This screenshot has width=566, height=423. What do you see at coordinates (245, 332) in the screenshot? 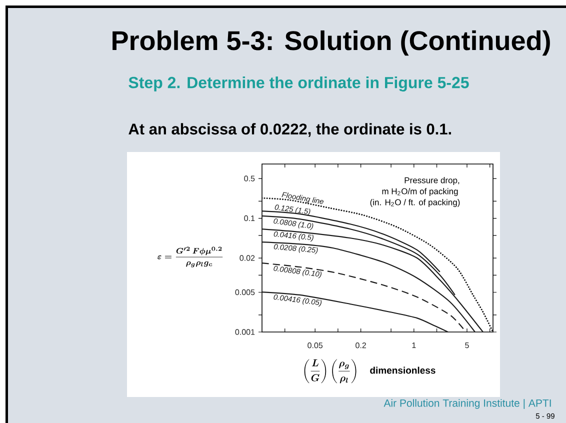
I see `y-tick-label: 0.001` at bounding box center [245, 332].